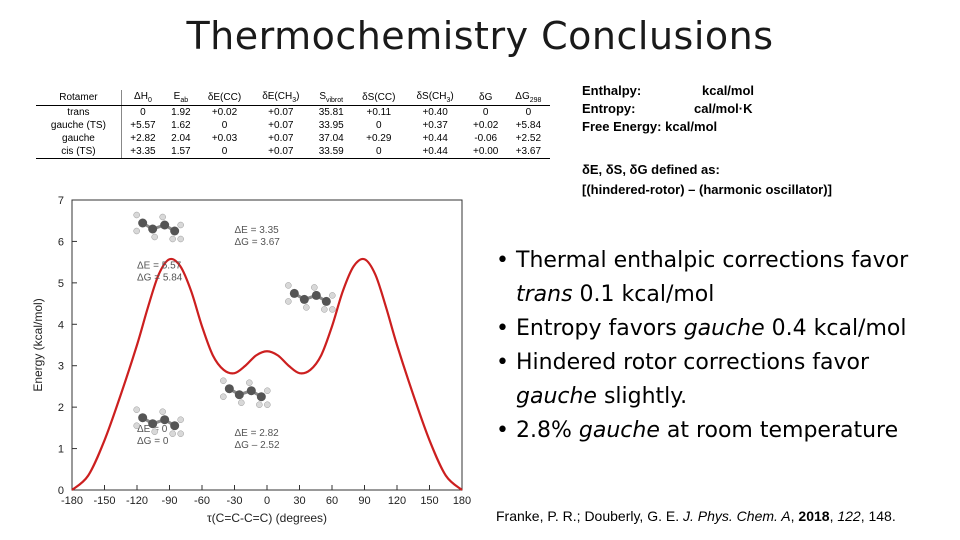 The image size is (960, 540). What do you see at coordinates (72, 501) in the screenshot?
I see `x-tick-label: -180` at bounding box center [72, 501].